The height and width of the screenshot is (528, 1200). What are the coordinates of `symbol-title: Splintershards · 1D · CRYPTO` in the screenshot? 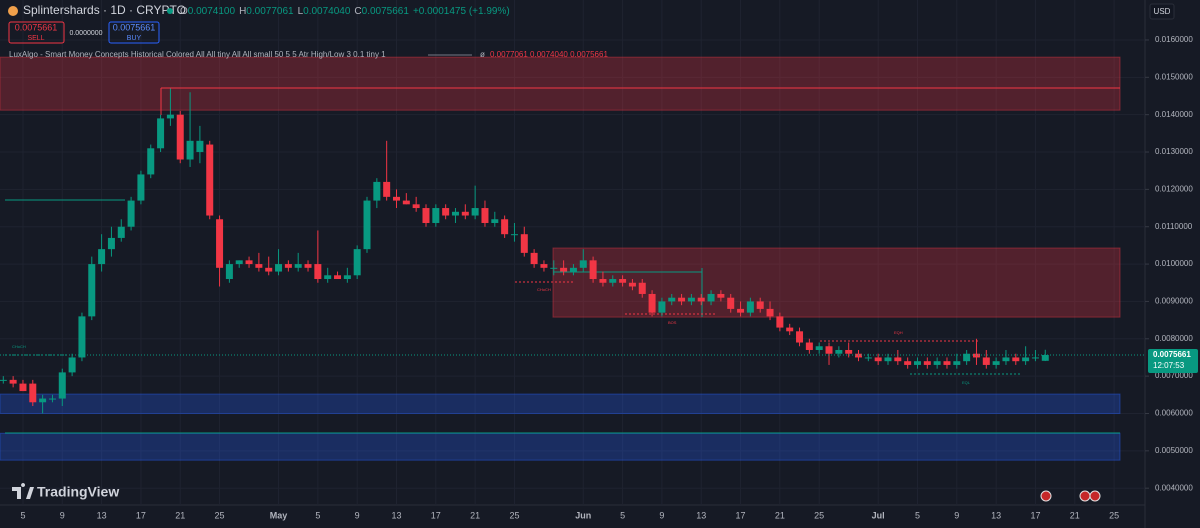 It's located at (104, 10).